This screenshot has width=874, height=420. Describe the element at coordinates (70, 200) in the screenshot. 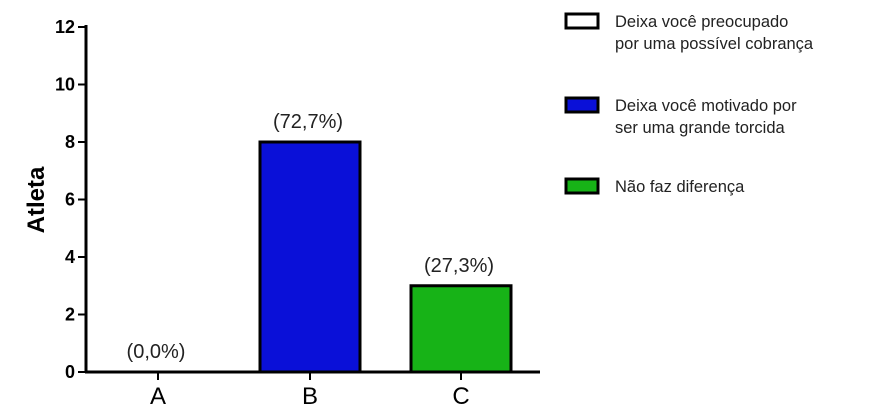

I see `y-tick-label: 6` at that location.